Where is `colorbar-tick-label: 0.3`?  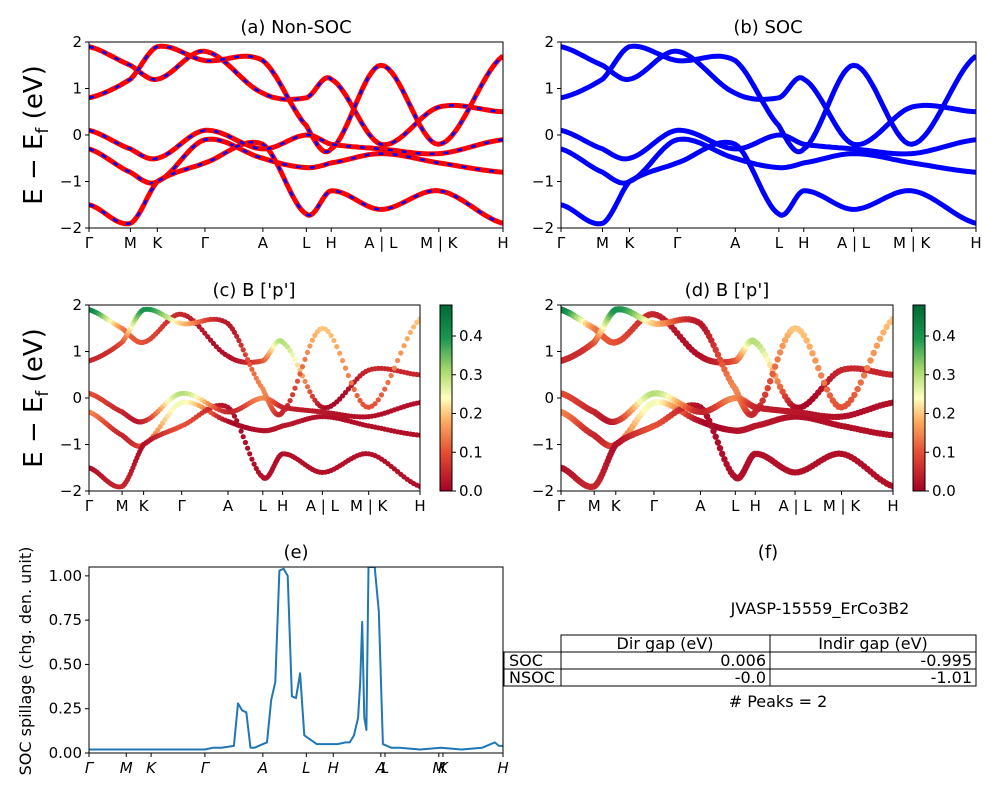 colorbar-tick-label: 0.3 is located at coordinates (944, 375).